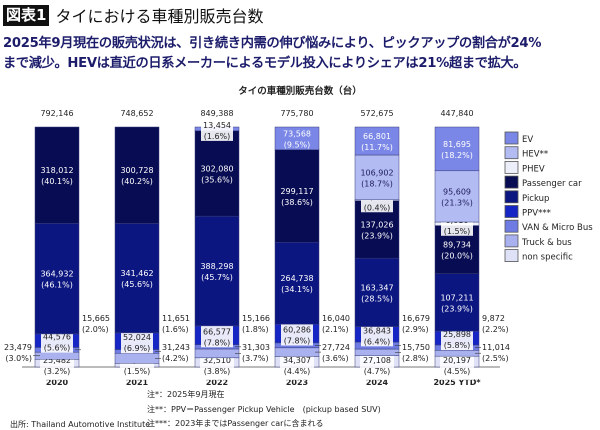 Image resolution: width=600 pixels, height=430 pixels. What do you see at coordinates (416, 318) in the screenshot?
I see `data-label: 16,679` at bounding box center [416, 318].